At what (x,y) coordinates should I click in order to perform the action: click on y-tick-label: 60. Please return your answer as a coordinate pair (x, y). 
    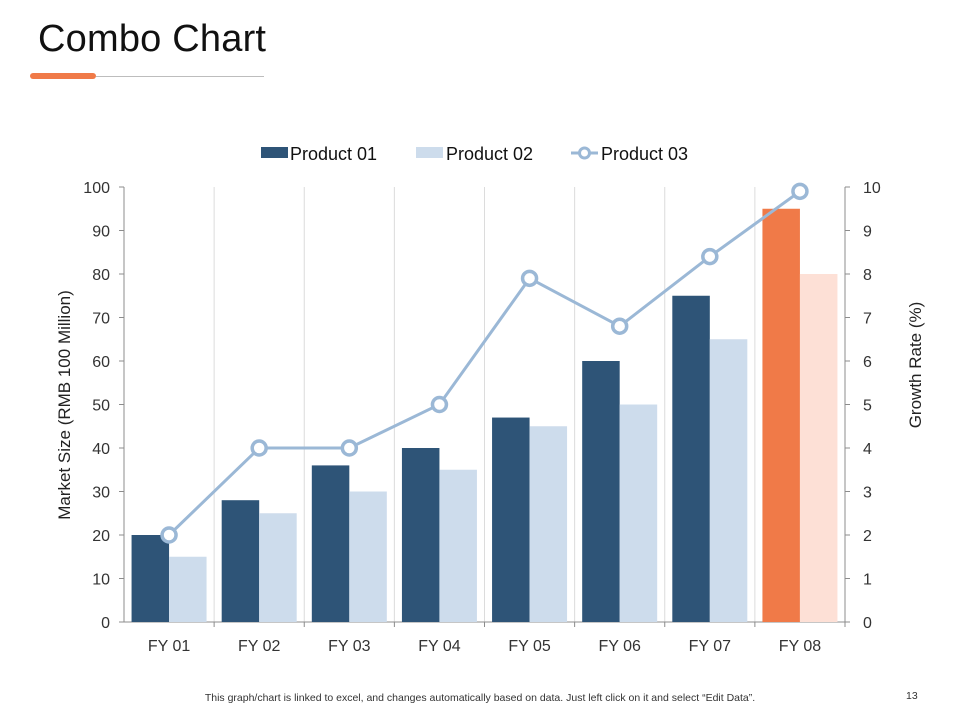
    Looking at the image, I should click on (101, 362).